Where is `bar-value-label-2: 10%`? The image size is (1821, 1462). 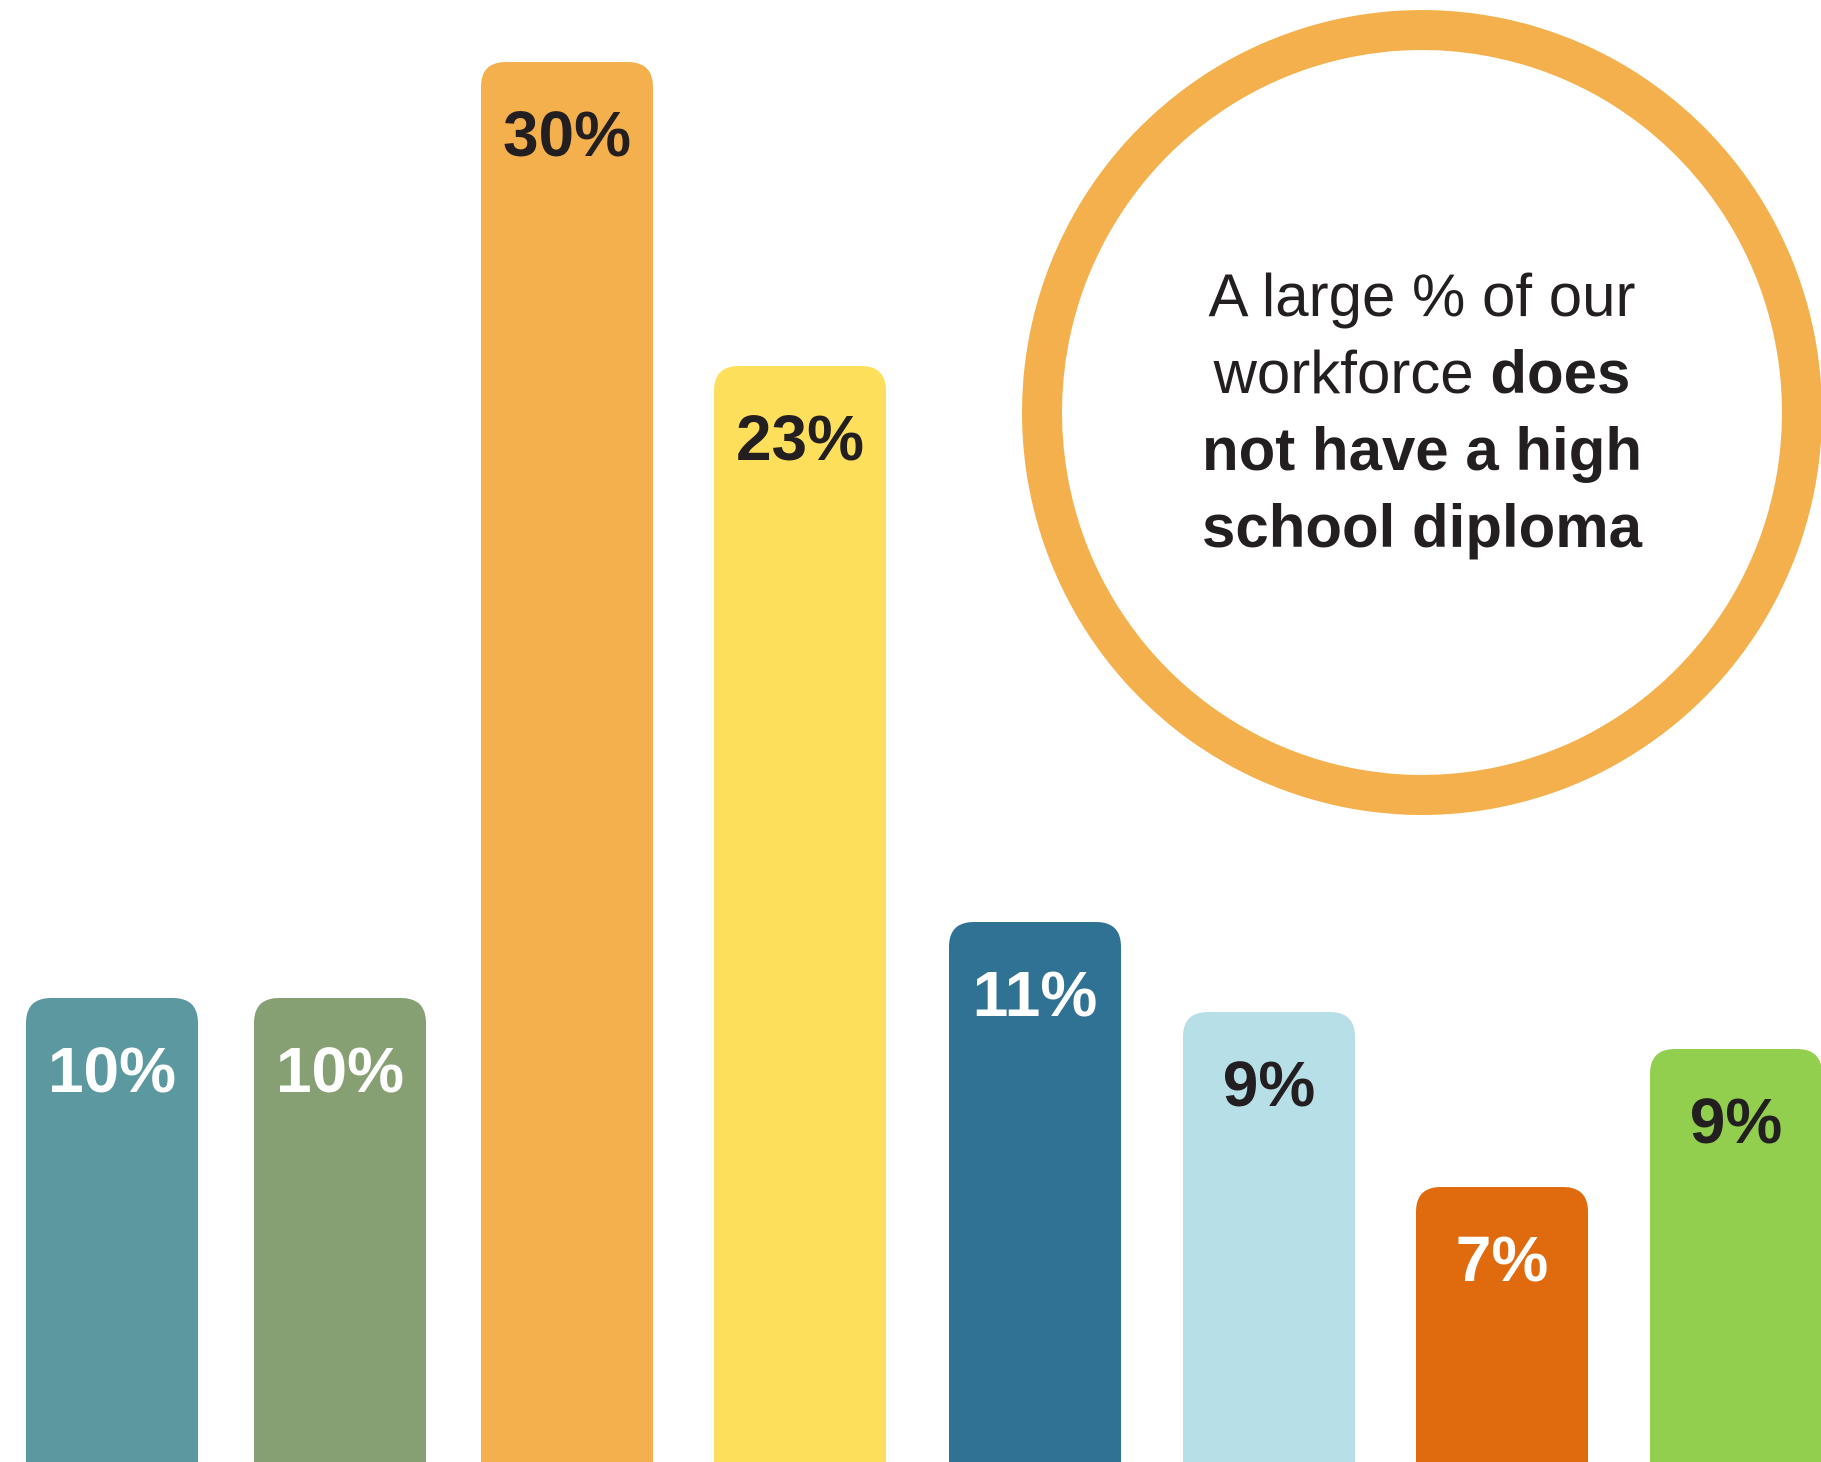 bar-value-label-2: 10% is located at coordinates (340, 1070).